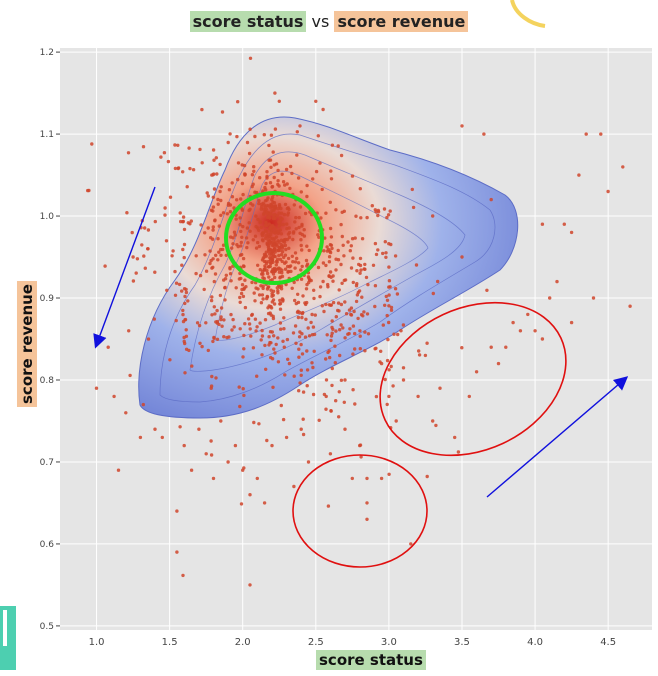 This screenshot has height=676, width=658. I want to click on y-tick-label: 1.1, so click(47, 135).